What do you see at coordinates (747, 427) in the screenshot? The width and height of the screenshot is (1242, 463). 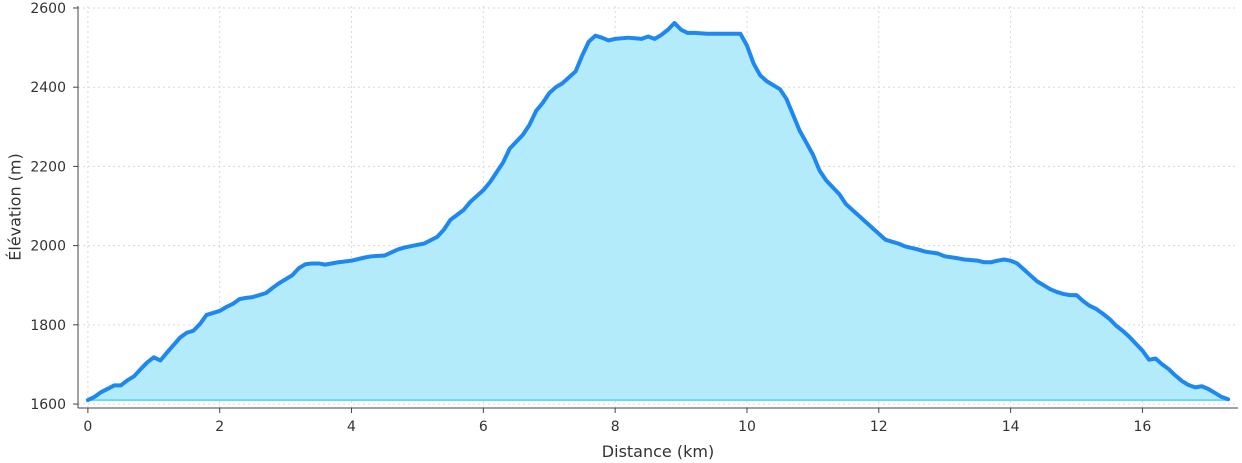 I see `x-tick-label: 10` at bounding box center [747, 427].